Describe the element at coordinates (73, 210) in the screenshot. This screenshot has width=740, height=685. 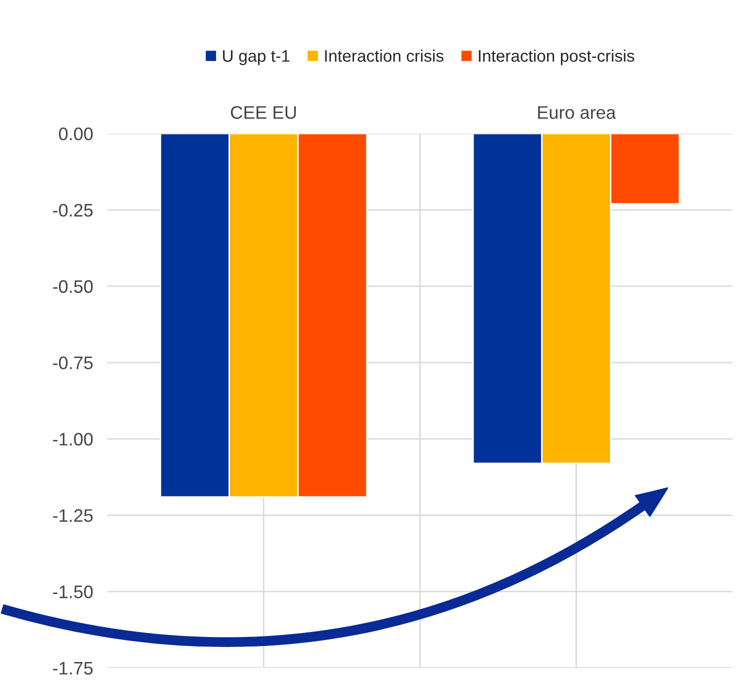
I see `y-tick-label: -0.25` at that location.